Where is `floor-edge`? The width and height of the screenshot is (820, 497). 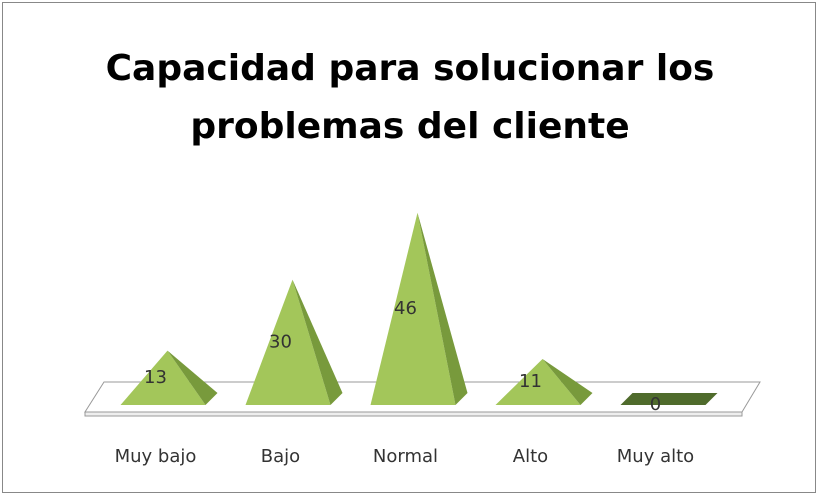
floor-edge is located at coordinates (413, 414).